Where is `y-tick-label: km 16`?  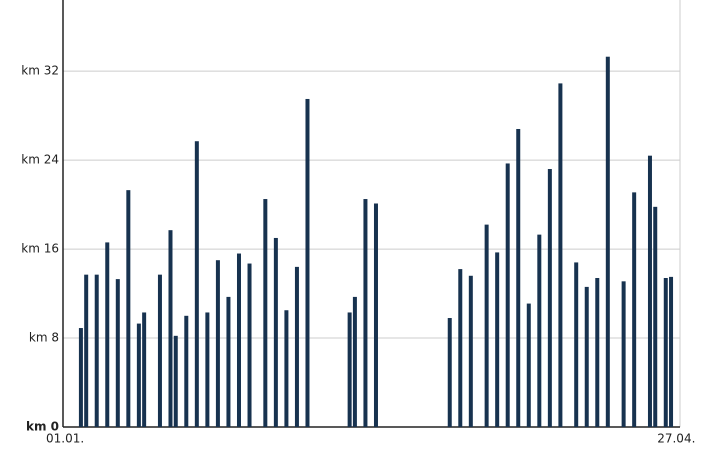
y-tick-label: km 16 is located at coordinates (40, 249).